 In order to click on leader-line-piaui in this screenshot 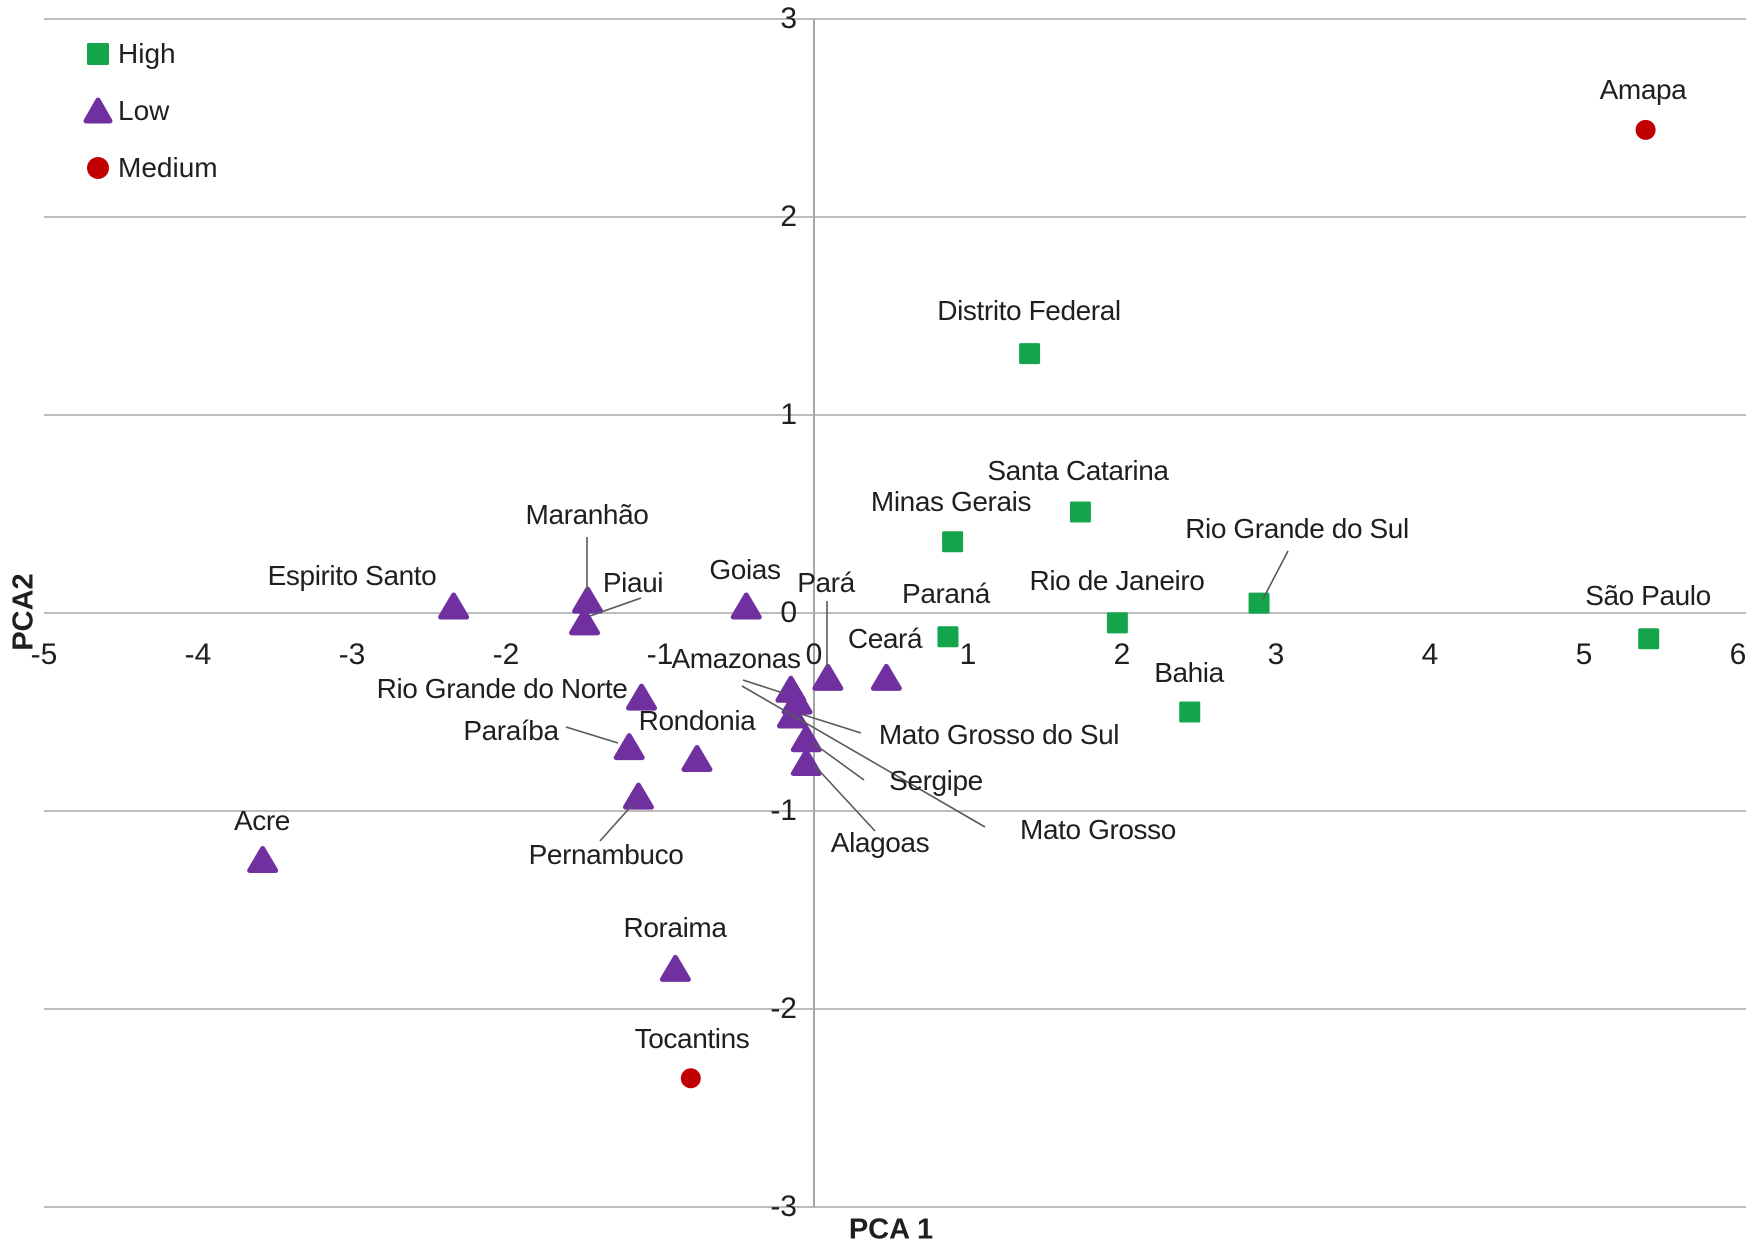, I will do `click(615, 607)`.